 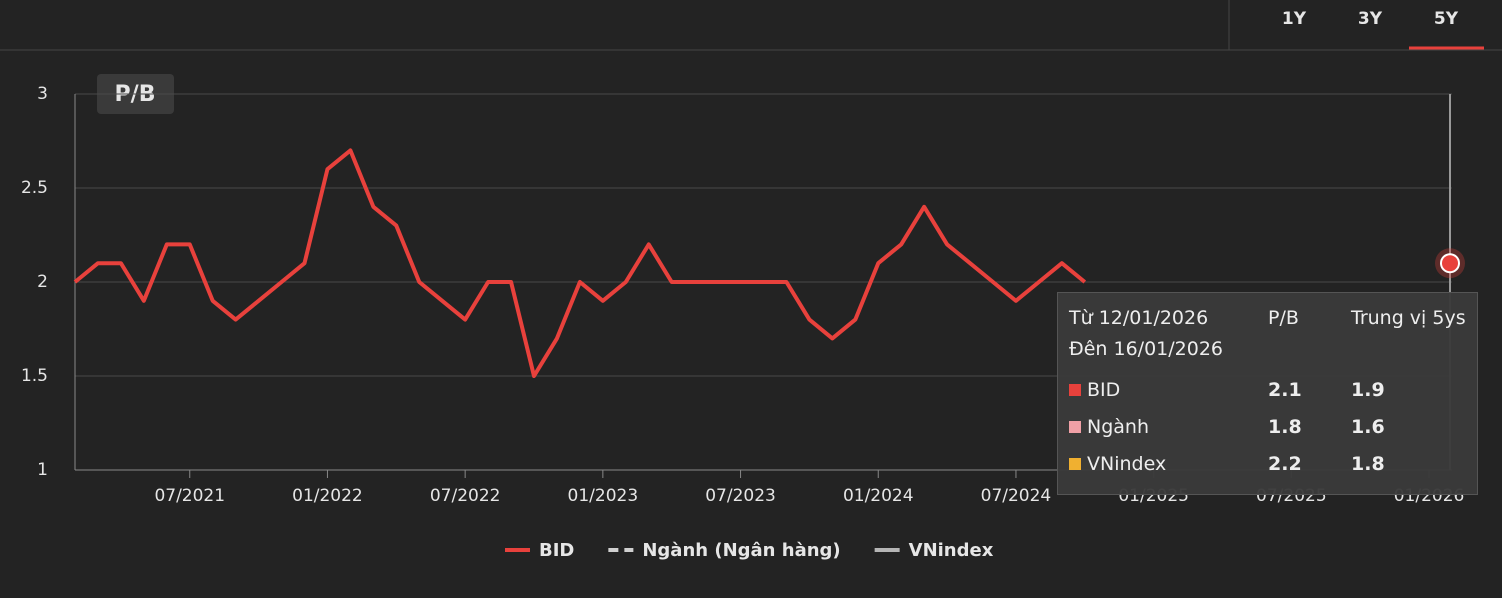 What do you see at coordinates (1104, 390) in the screenshot?
I see `tooltip-row-label: BID` at bounding box center [1104, 390].